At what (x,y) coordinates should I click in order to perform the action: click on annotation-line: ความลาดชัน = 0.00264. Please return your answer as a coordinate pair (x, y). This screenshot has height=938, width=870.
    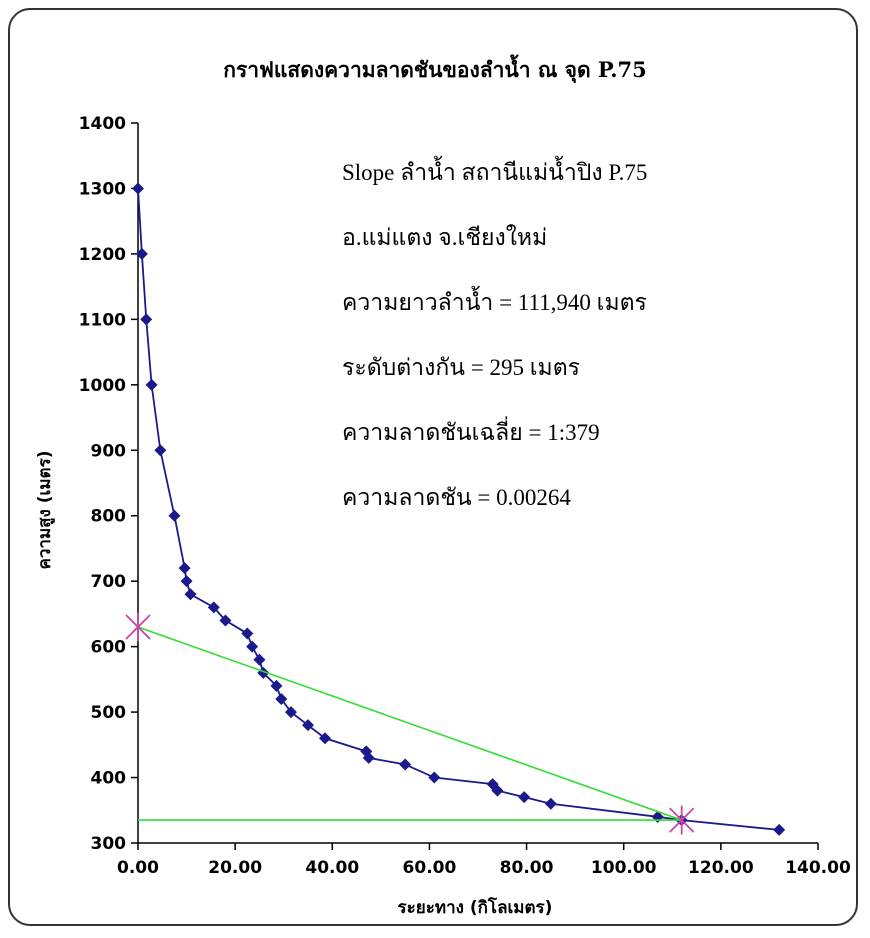
    Looking at the image, I should click on (456, 497).